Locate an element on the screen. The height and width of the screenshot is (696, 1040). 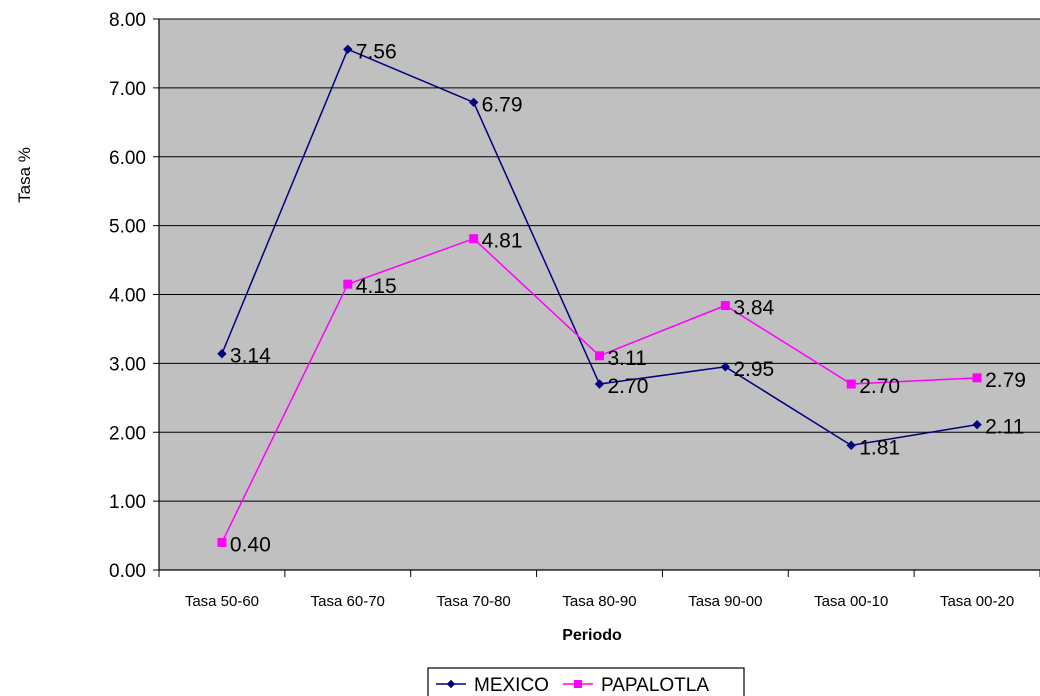
x-tick-label: Tasa 90-00 is located at coordinates (725, 601).